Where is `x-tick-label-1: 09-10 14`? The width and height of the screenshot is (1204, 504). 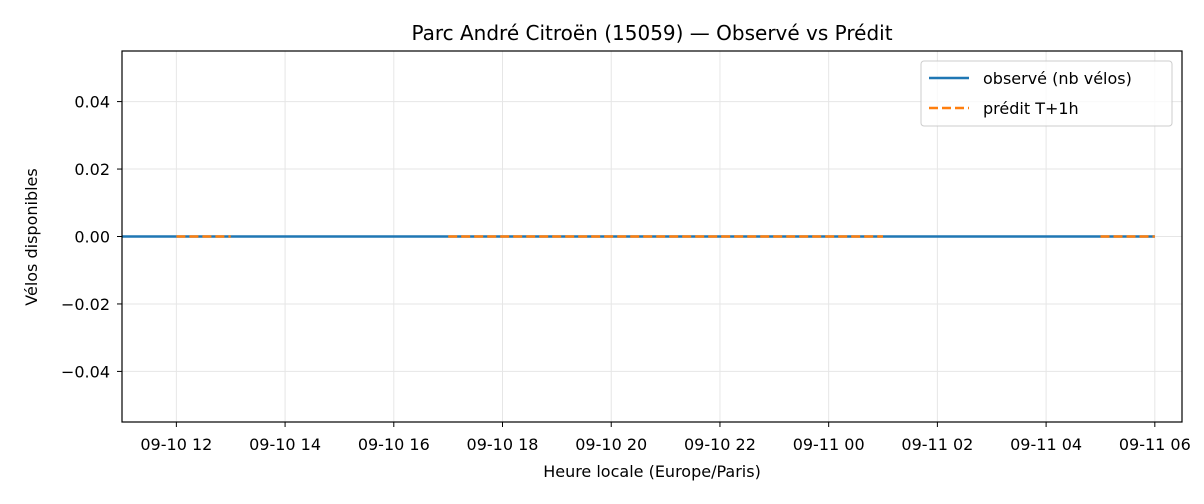
x-tick-label-1: 09-10 14 is located at coordinates (285, 444).